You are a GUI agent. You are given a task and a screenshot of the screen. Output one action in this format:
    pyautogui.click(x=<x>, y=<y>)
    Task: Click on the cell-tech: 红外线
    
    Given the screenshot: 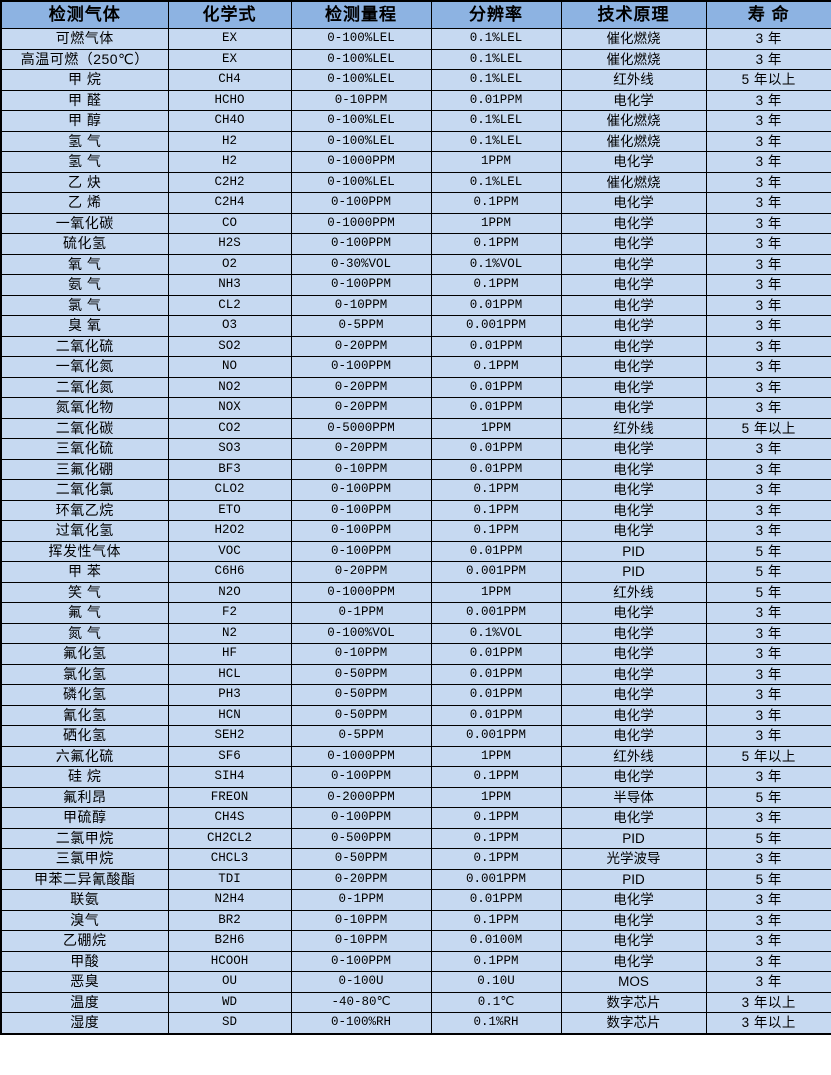 What is the action you would take?
    pyautogui.click(x=633, y=756)
    